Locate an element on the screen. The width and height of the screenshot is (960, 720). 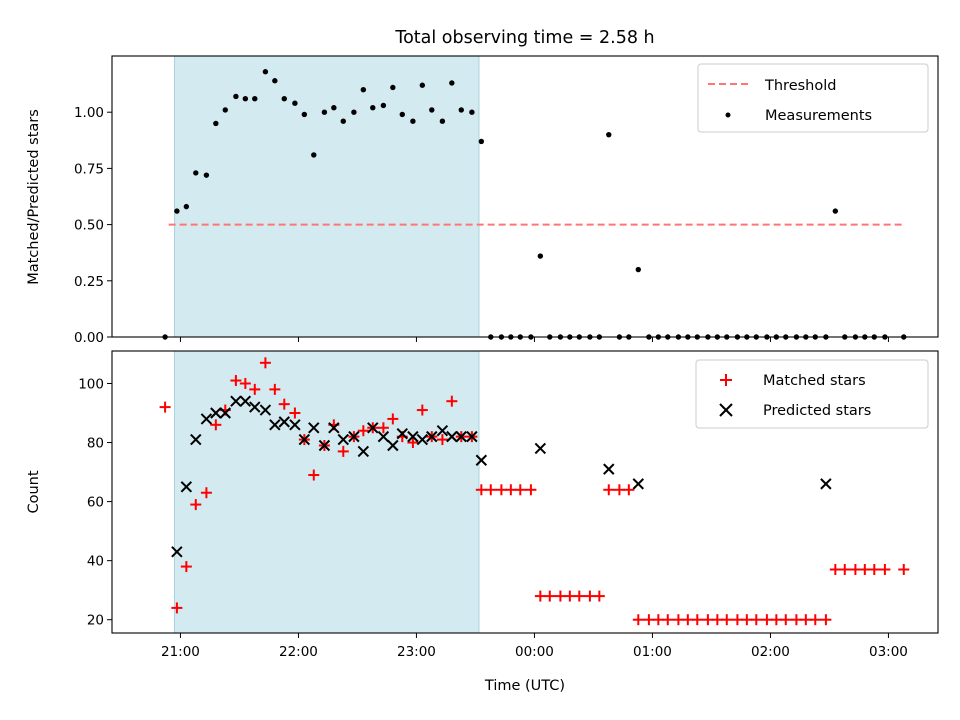
legend-threshold-label: Threshold is located at coordinates (800, 86).